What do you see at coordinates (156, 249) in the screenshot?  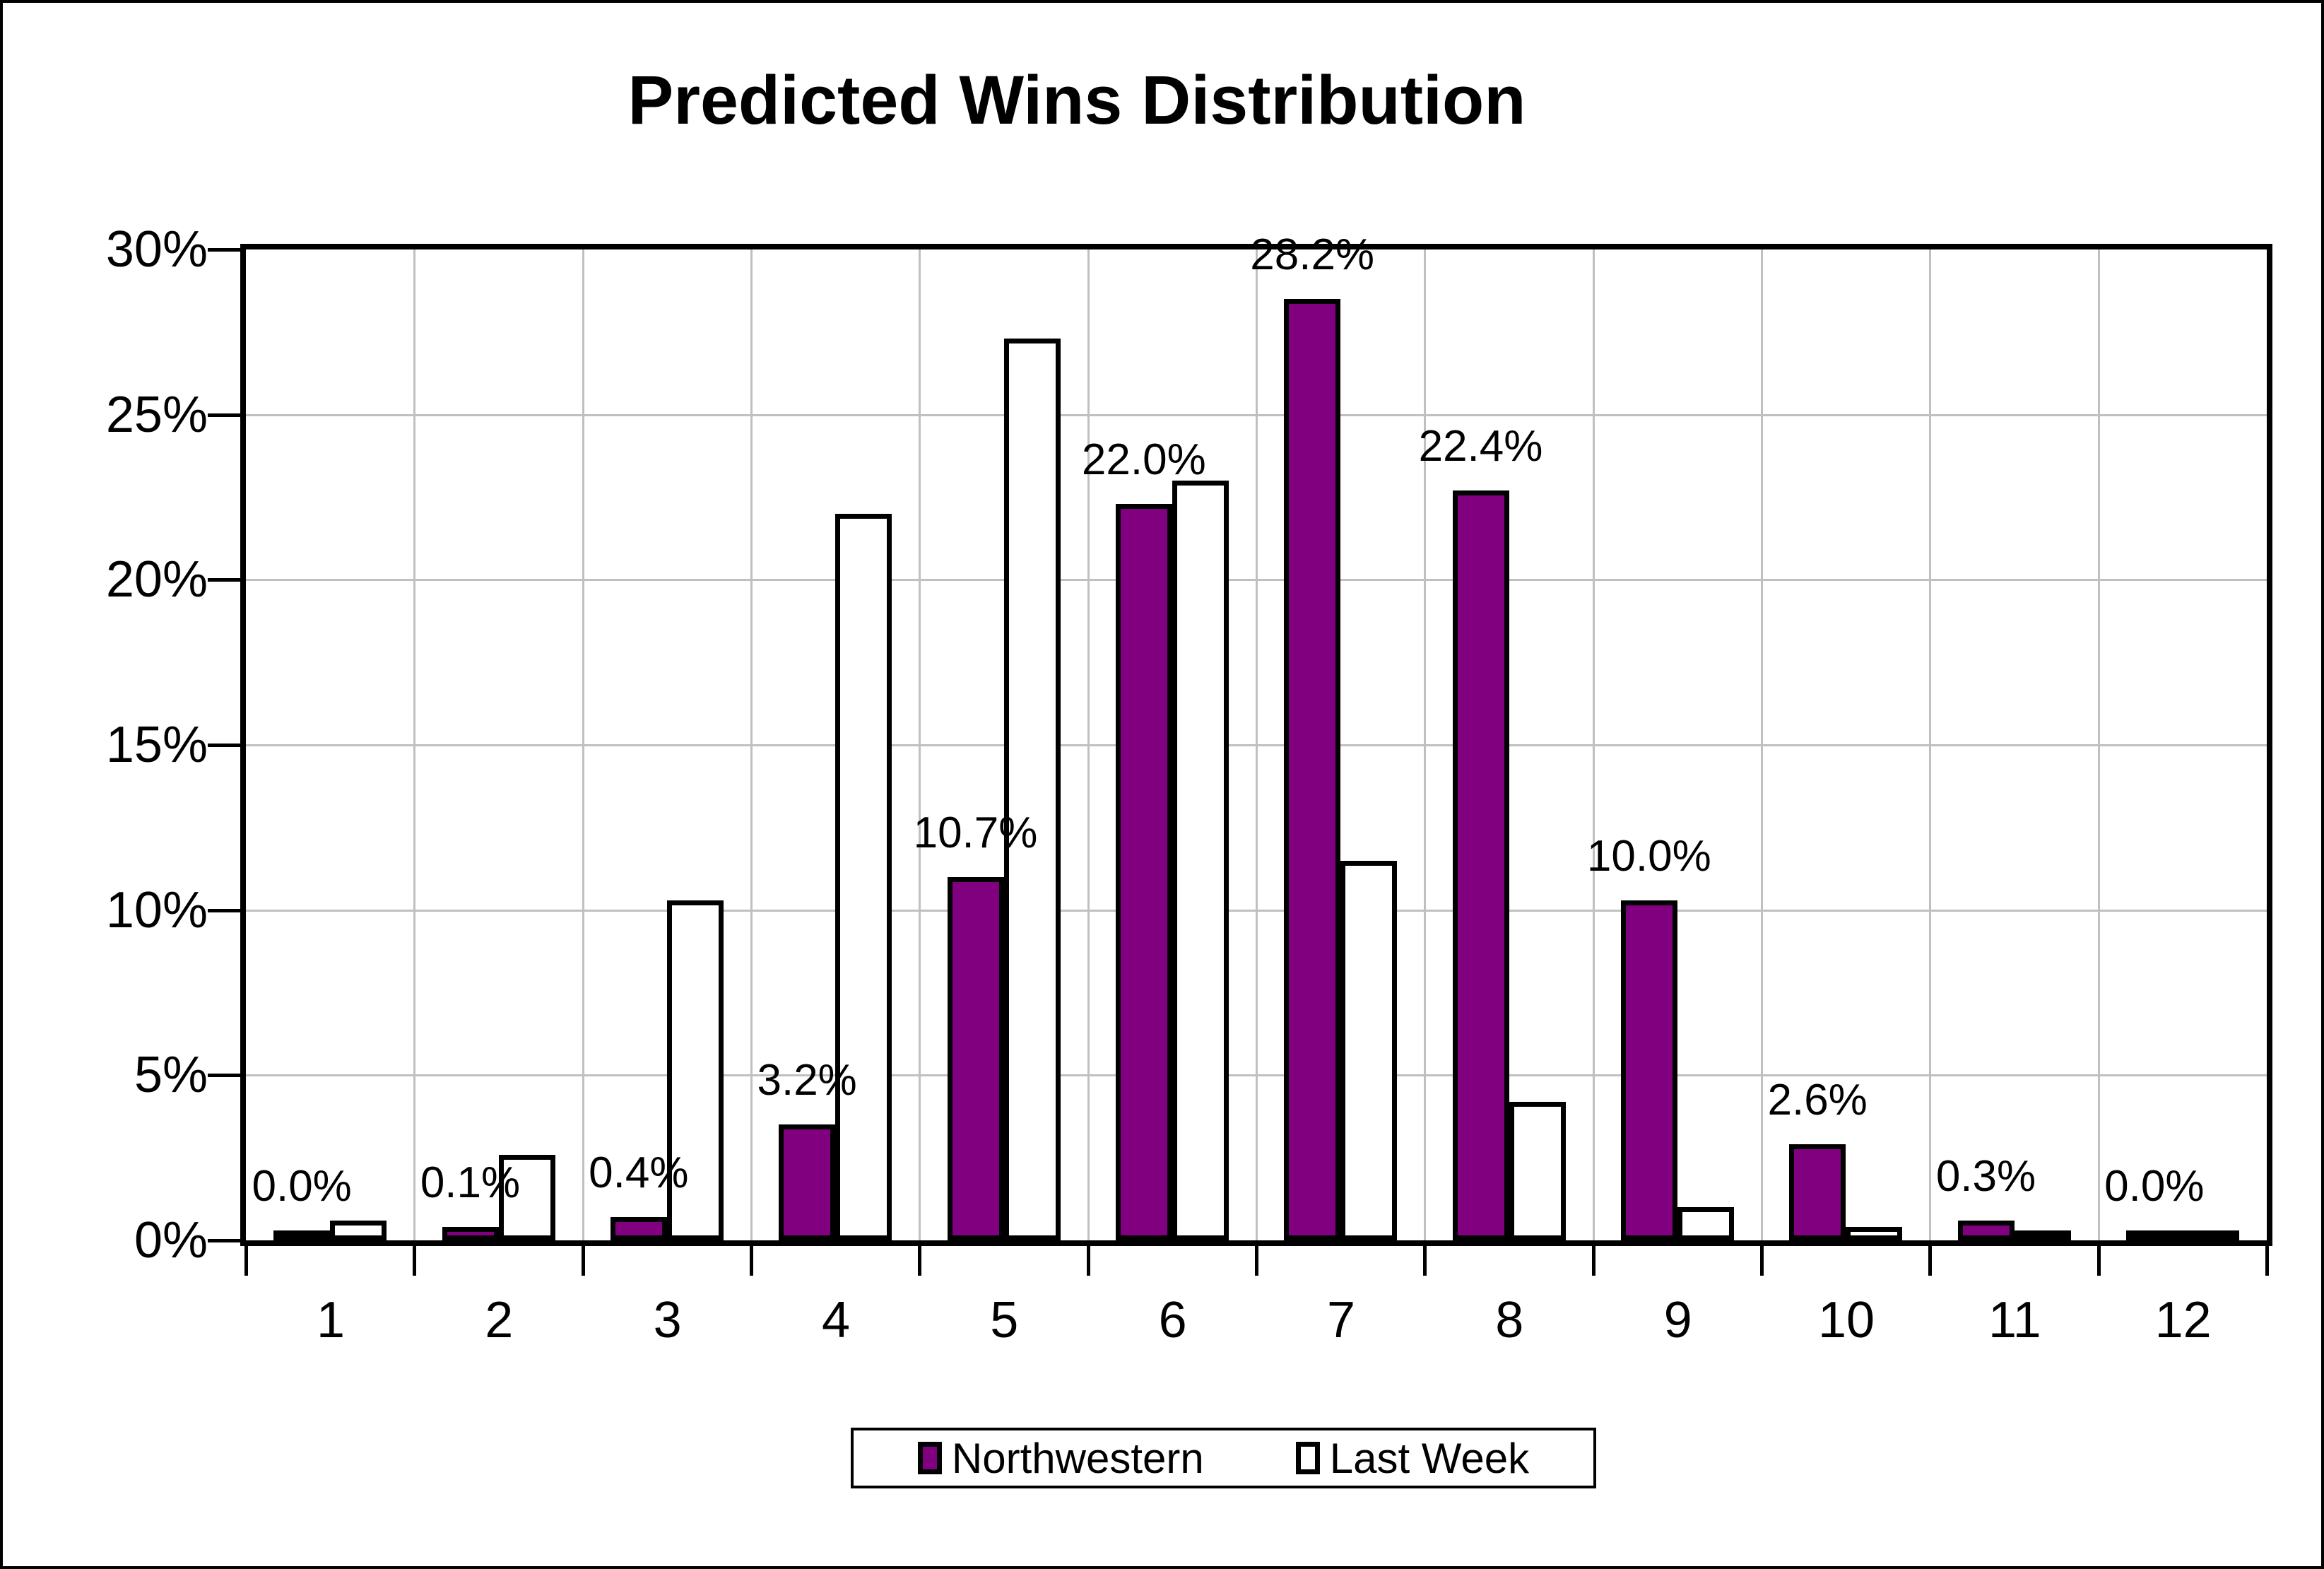 I see `y-axis-tick-label: 30%` at bounding box center [156, 249].